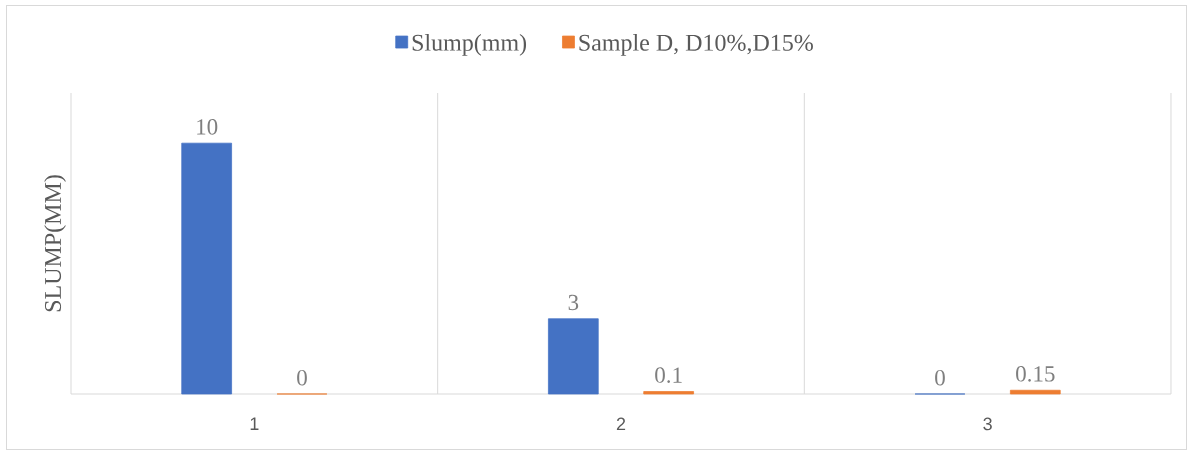  Describe the element at coordinates (668, 375) in the screenshot. I see `data-label: 0.1` at that location.